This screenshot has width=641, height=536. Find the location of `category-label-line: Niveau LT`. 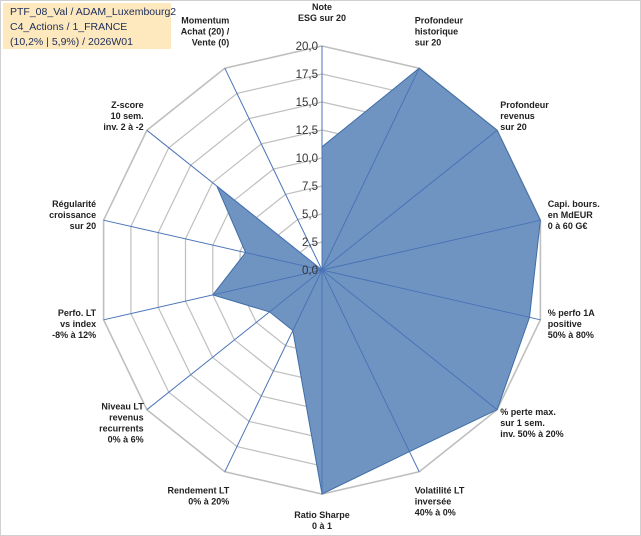

category-label-line: Niveau LT is located at coordinates (122, 406).